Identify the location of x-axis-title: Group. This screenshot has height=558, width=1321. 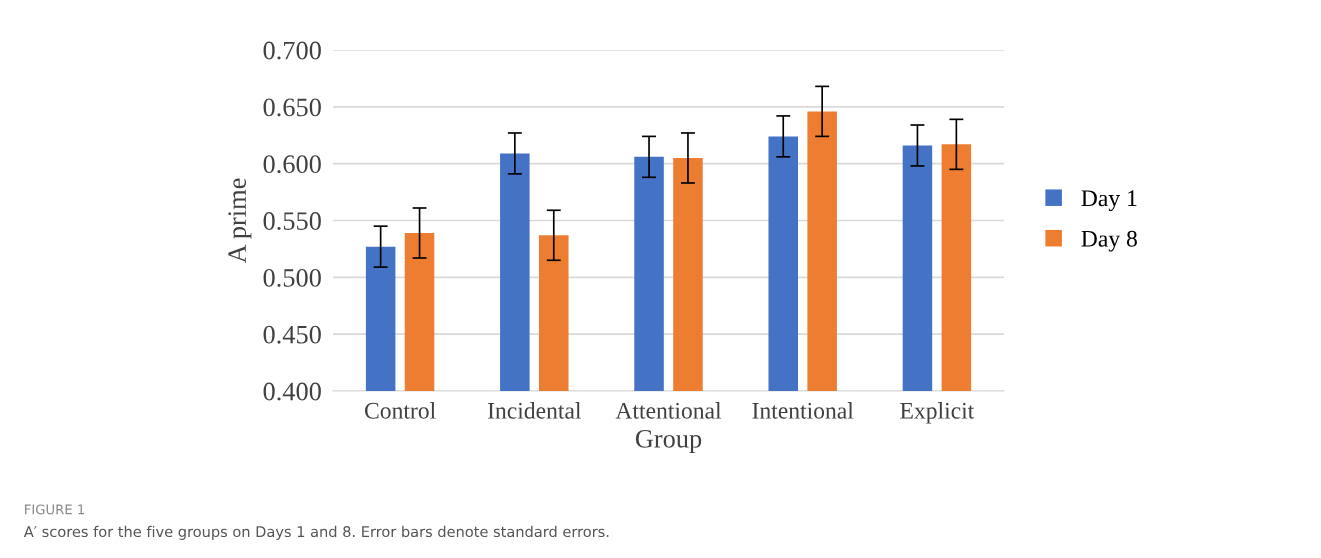
(668, 441).